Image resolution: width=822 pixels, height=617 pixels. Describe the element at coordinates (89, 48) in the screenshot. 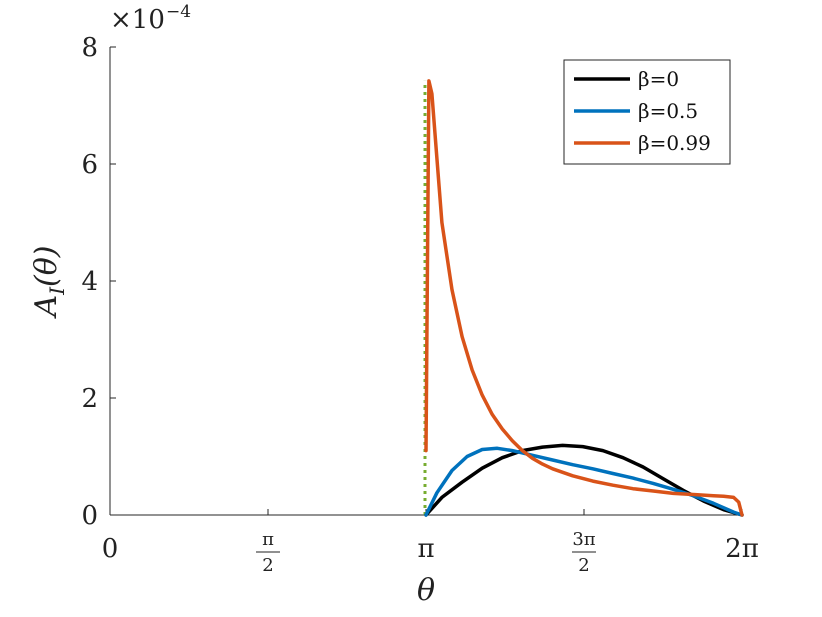

I see `y-tick-label: 8` at that location.